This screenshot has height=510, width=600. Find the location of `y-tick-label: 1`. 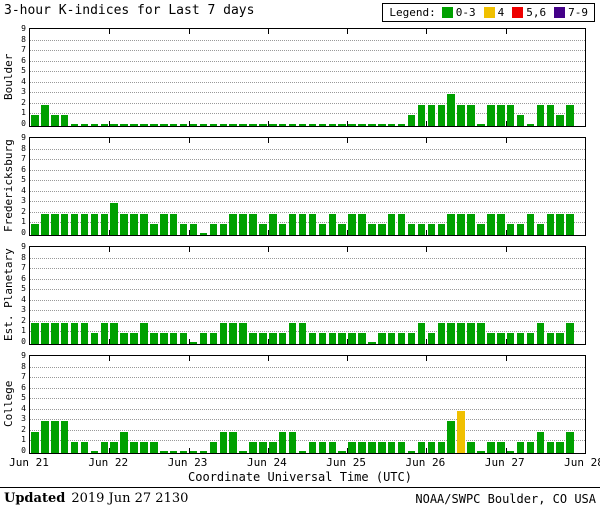

y-tick-label: 1 is located at coordinates (23, 222).